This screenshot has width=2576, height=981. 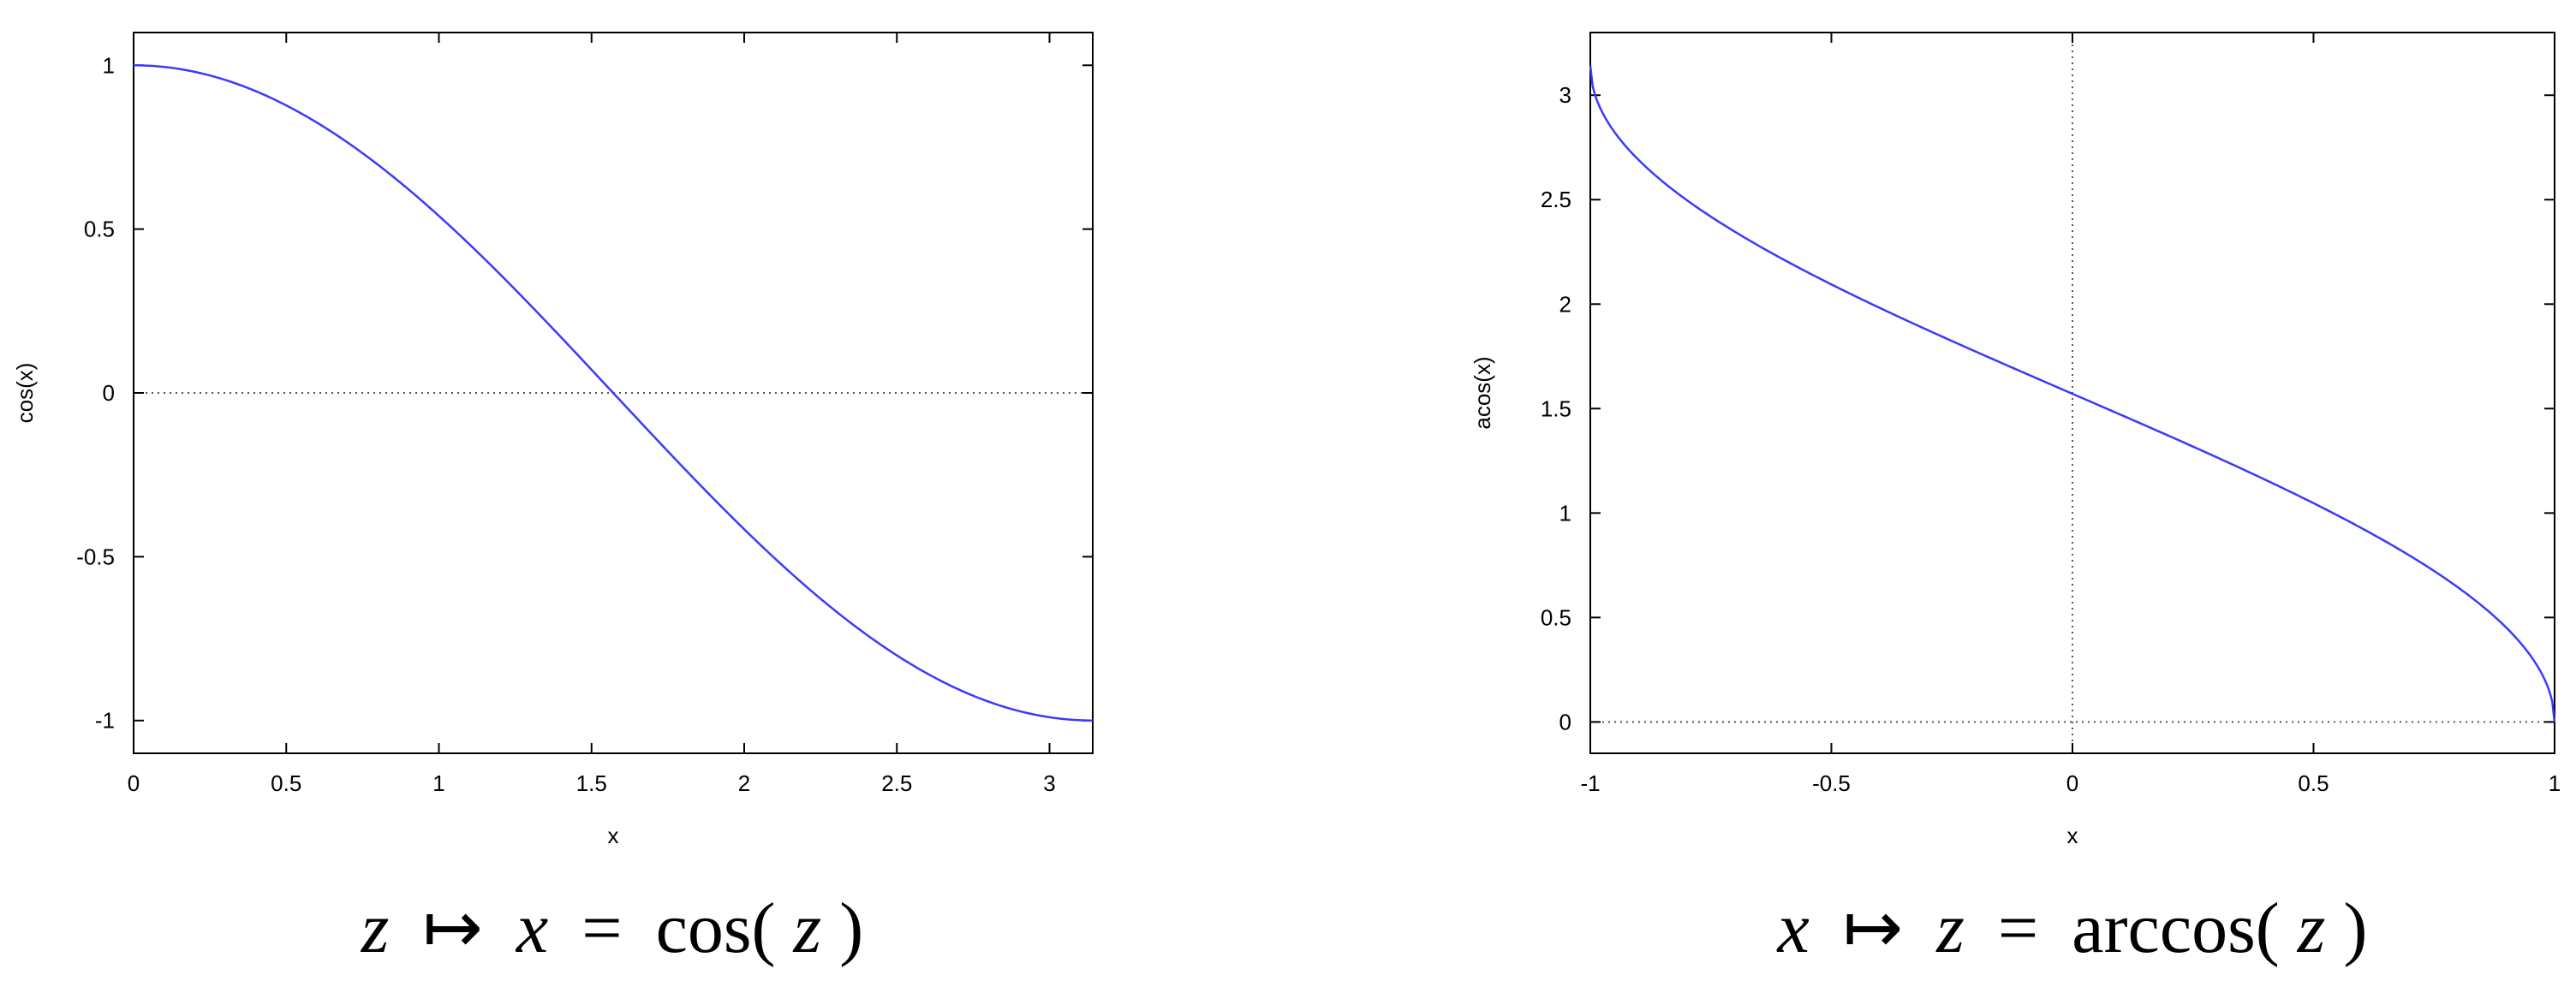 I want to click on caption-var-b: z, so click(x=1950, y=929).